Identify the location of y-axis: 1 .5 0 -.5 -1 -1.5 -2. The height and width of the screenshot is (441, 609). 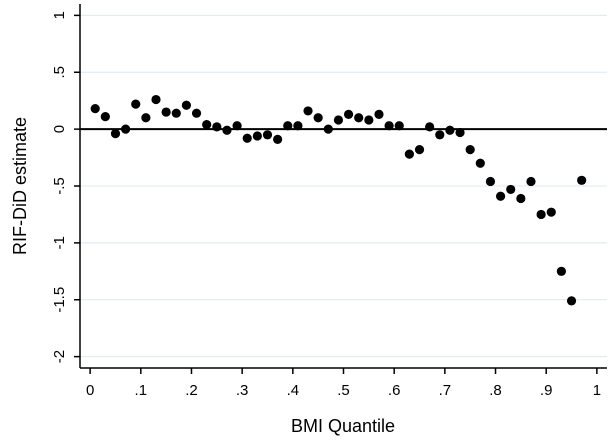
(66, 186).